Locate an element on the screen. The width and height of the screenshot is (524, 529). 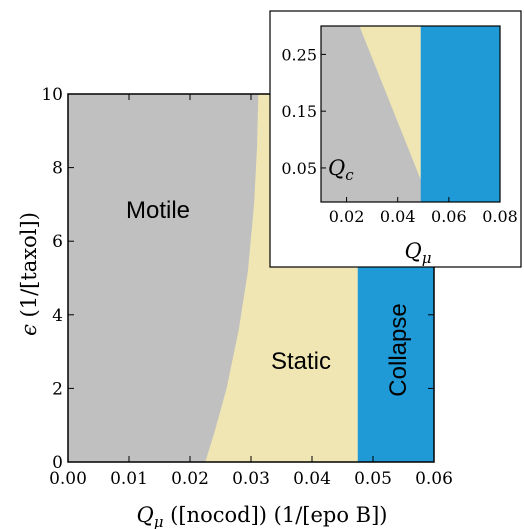
y-tick-label: 4 is located at coordinates (57, 316).